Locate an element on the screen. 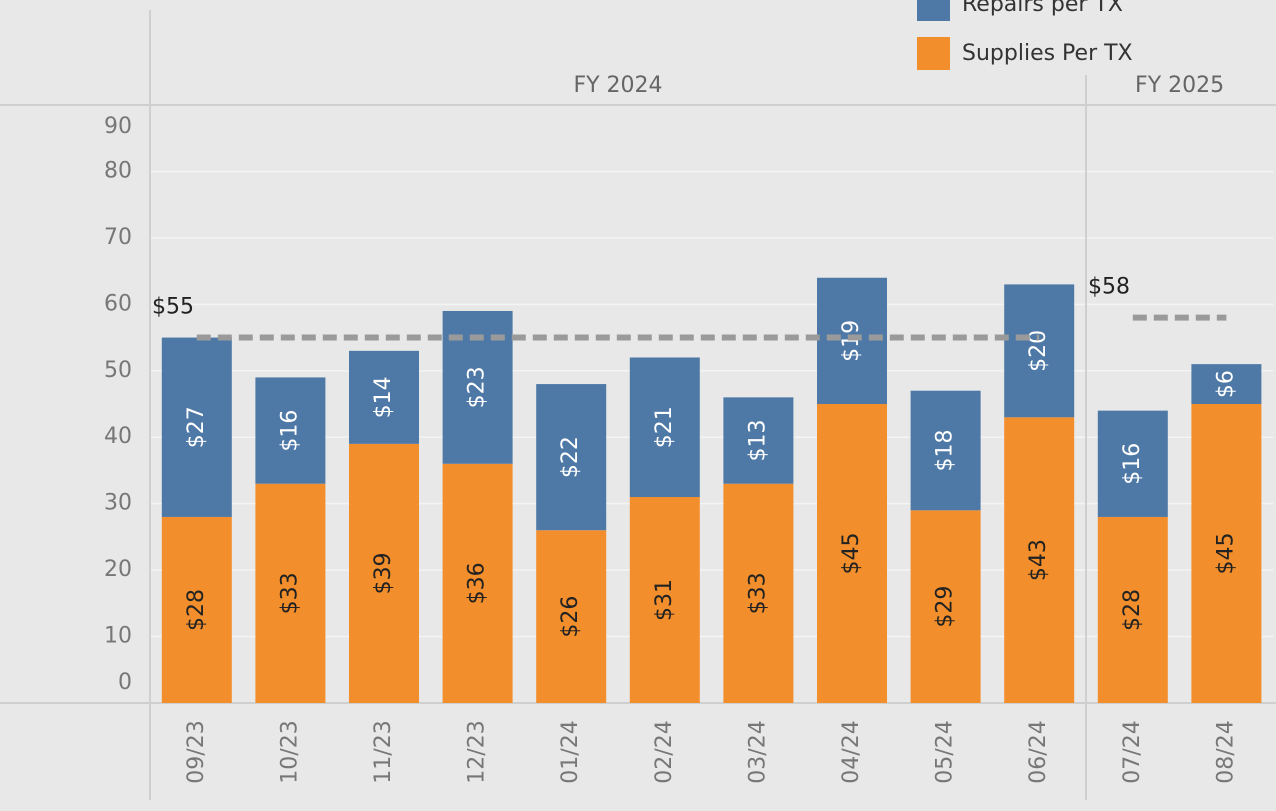  y-tick-label: 30 is located at coordinates (118, 503).